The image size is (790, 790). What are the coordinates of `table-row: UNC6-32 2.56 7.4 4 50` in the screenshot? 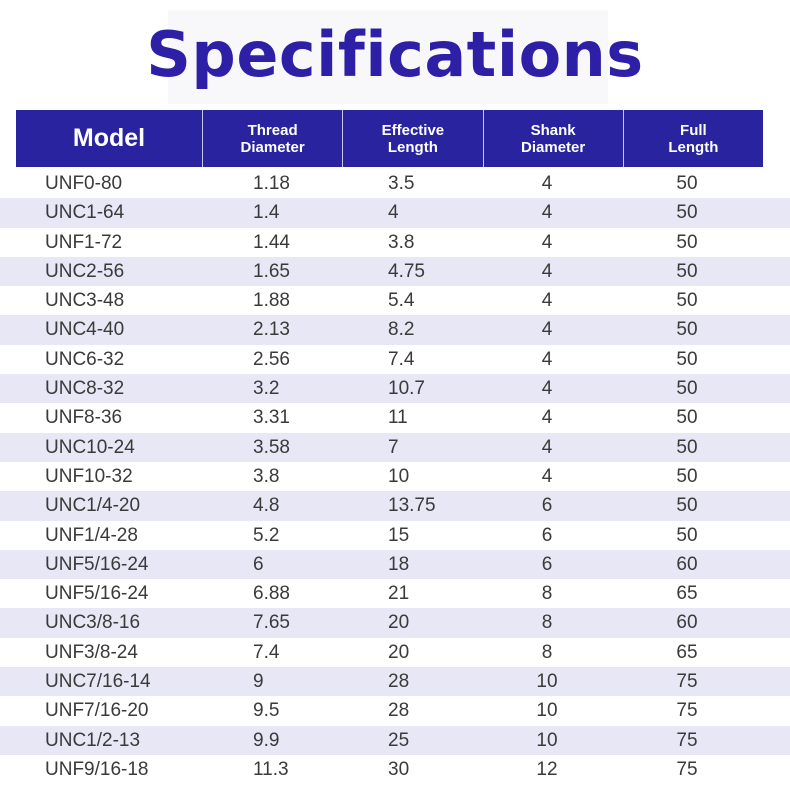 It's located at (395, 359).